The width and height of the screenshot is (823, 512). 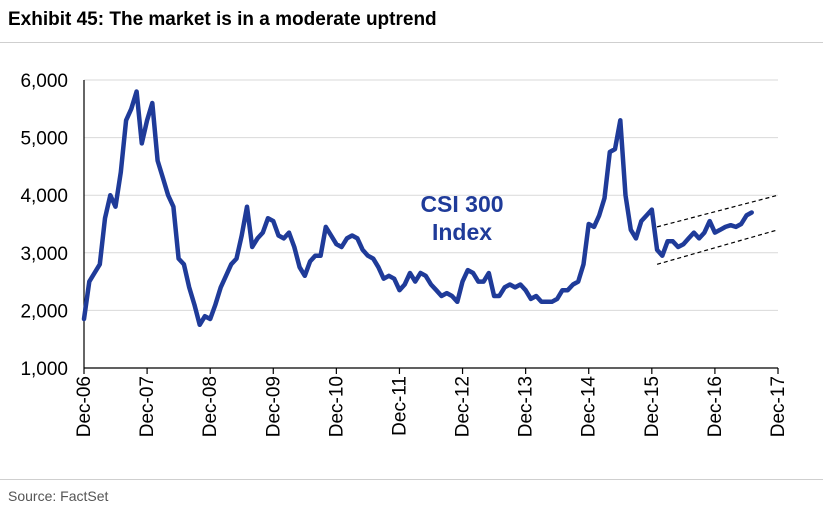 I want to click on x-tick-label: Dec-09, so click(x=273, y=406).